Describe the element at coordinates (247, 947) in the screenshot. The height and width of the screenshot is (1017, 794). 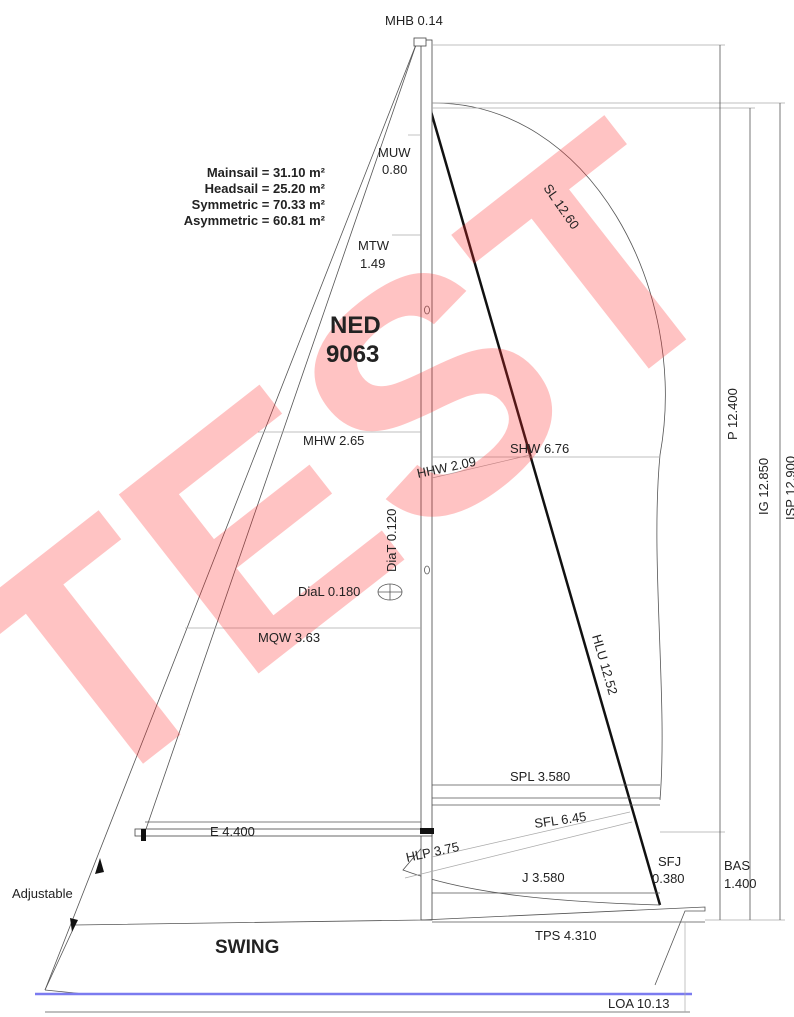
I see `boat-name: SWING` at that location.